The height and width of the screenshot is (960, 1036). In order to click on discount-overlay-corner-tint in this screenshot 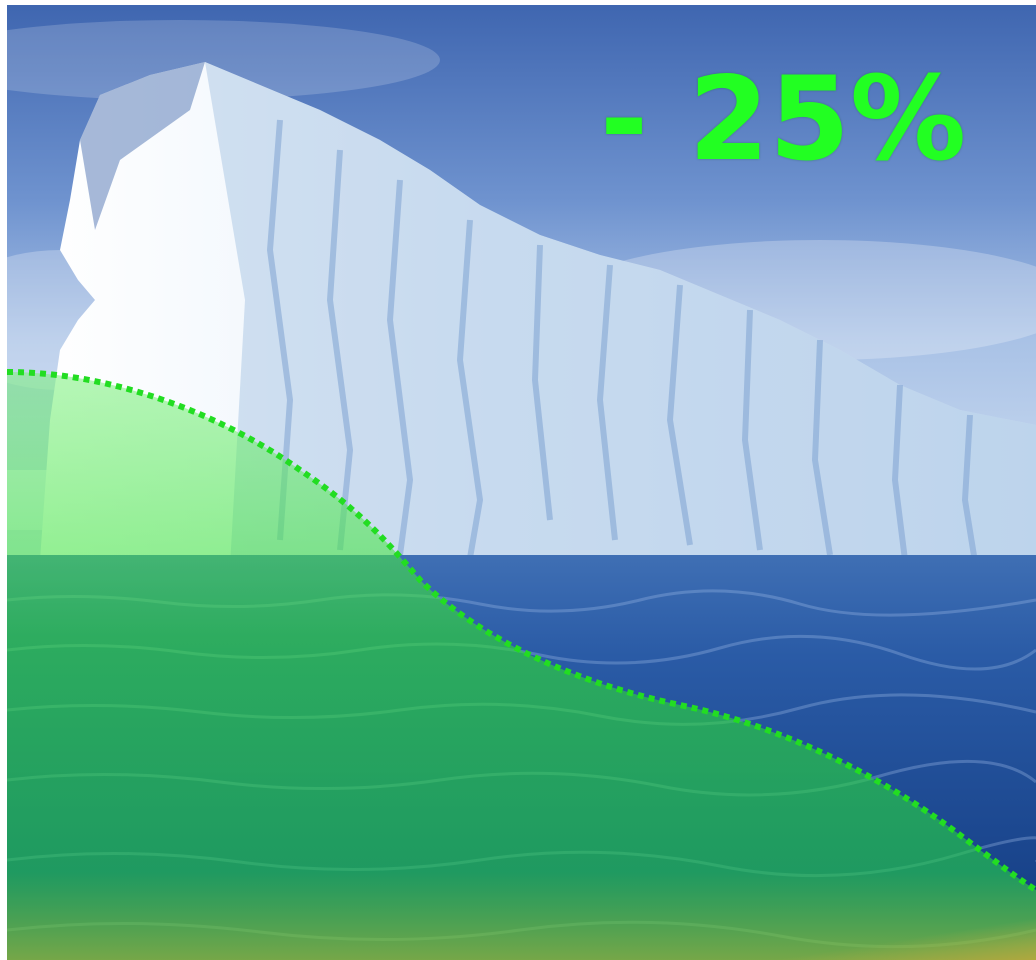, I will do `click(818, 925)`.